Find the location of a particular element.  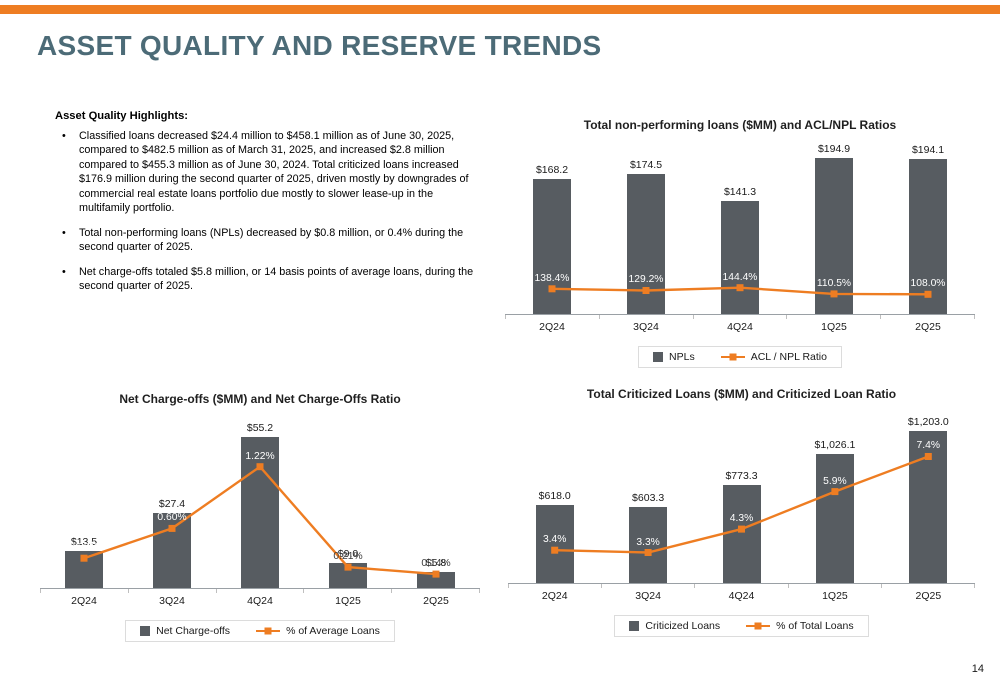

chart-bar-slot: $618.0 is located at coordinates (554, 501).